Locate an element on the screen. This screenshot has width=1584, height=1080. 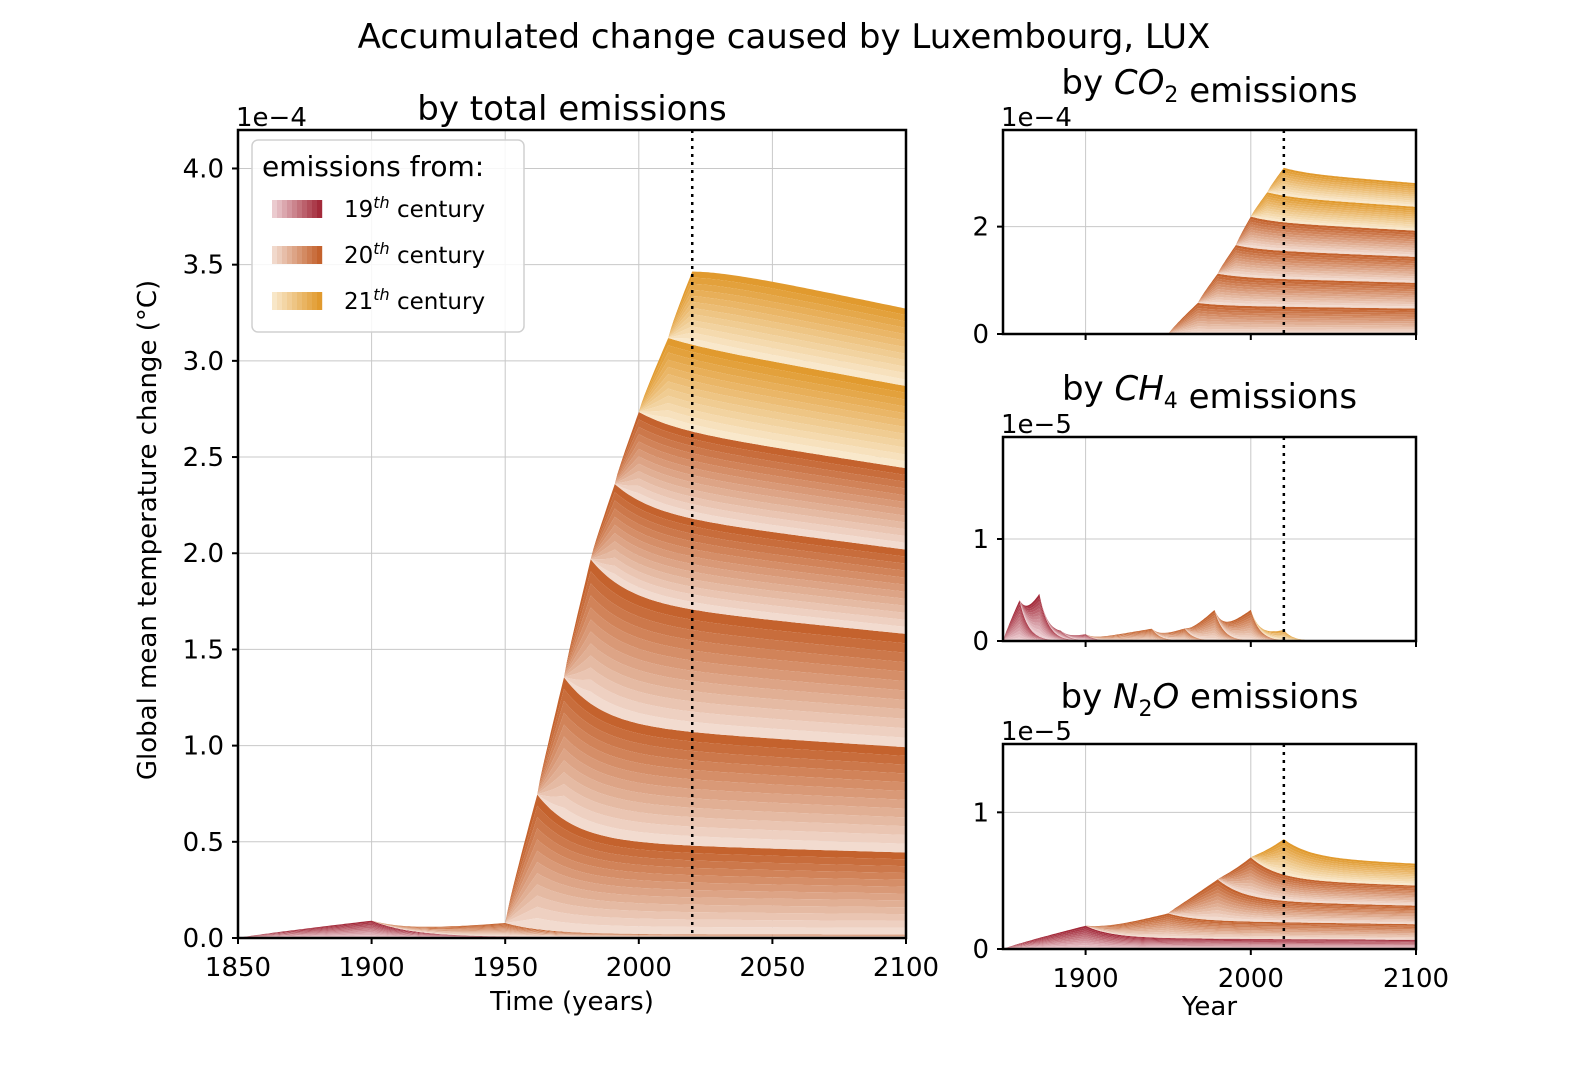
x-tick-label: 2100 is located at coordinates (906, 968).